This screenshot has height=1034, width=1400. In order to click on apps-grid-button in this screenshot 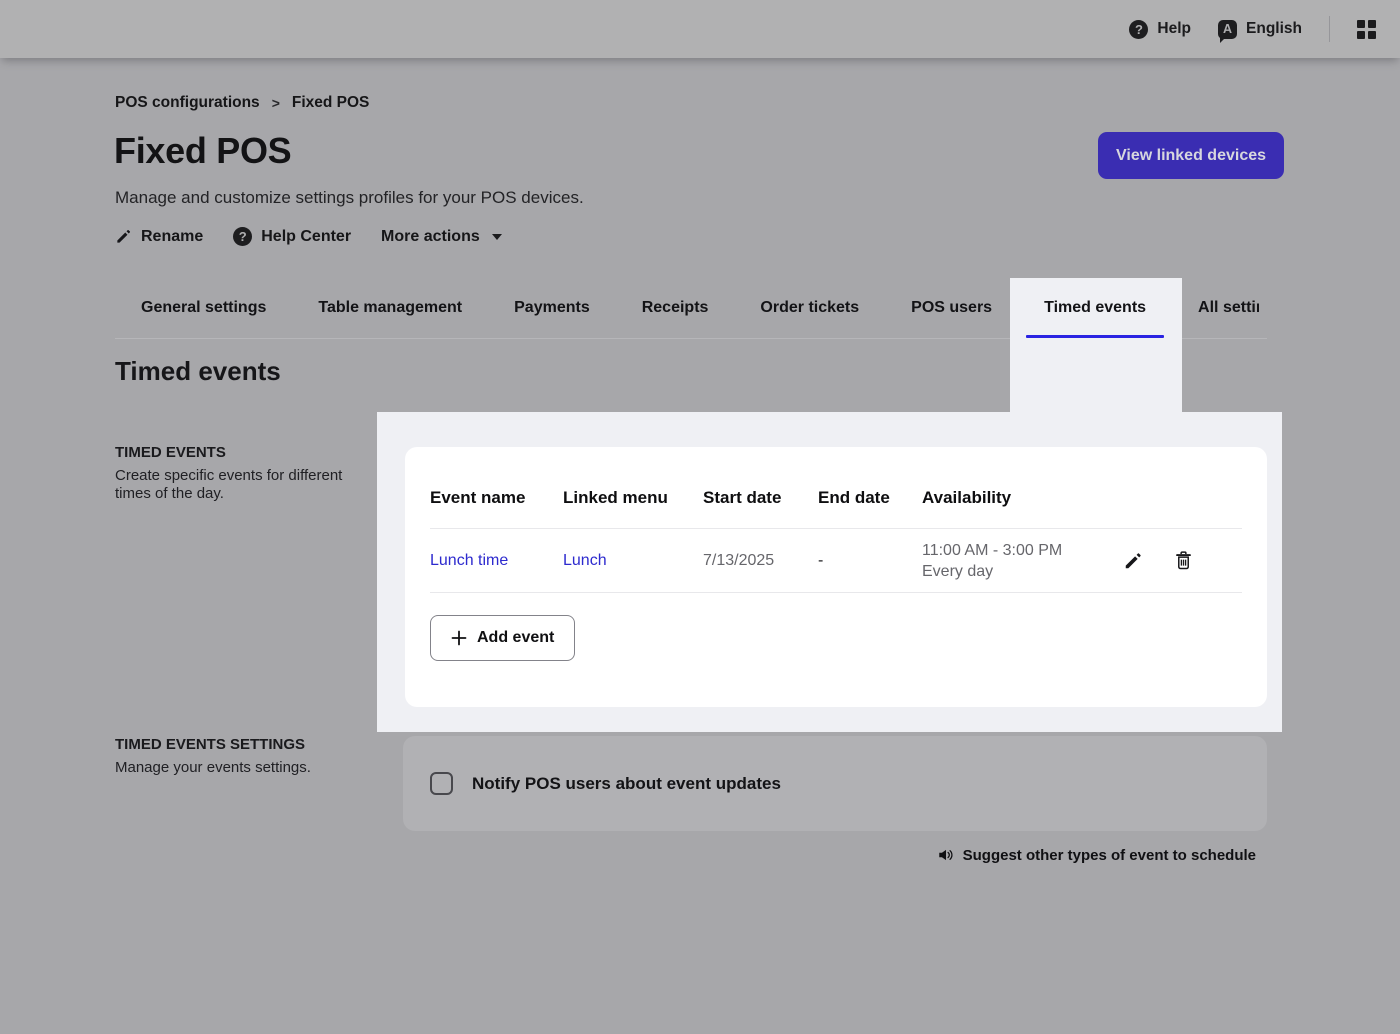, I will do `click(1366, 29)`.